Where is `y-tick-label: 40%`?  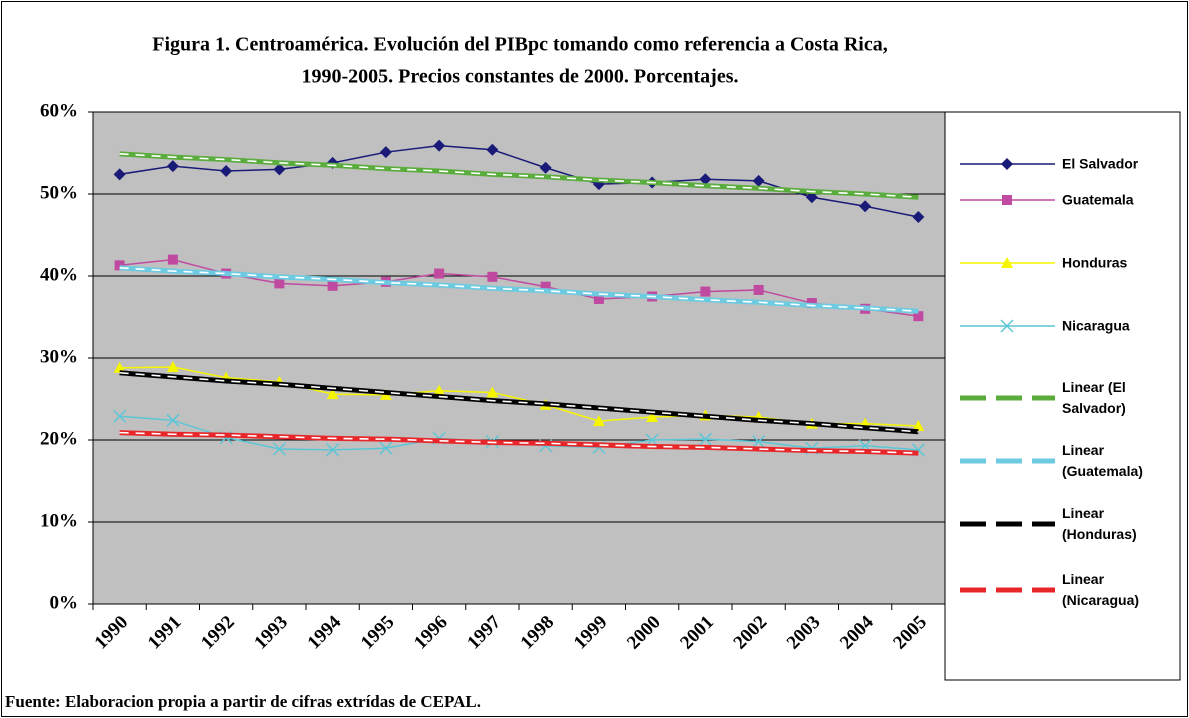
y-tick-label: 40% is located at coordinates (59, 274).